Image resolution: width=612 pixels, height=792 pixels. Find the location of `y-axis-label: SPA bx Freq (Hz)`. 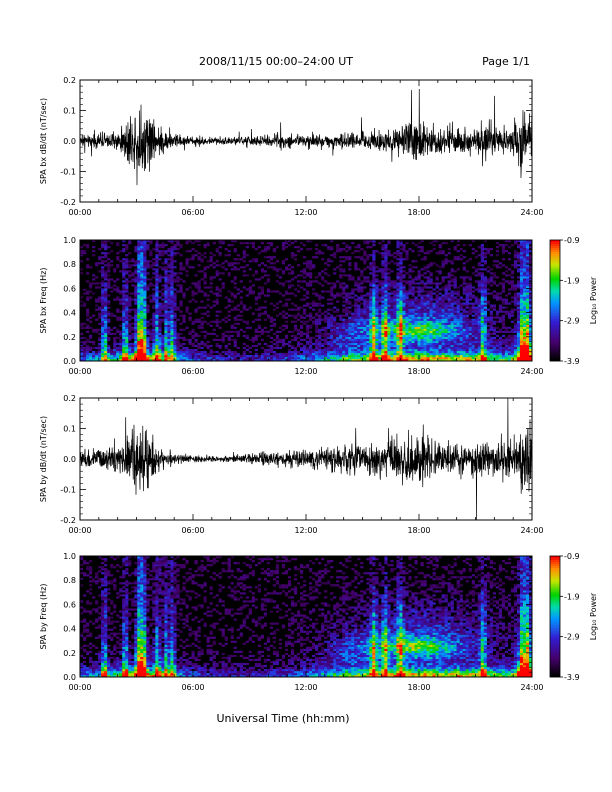

y-axis-label: SPA bx Freq (Hz) is located at coordinates (43, 301).